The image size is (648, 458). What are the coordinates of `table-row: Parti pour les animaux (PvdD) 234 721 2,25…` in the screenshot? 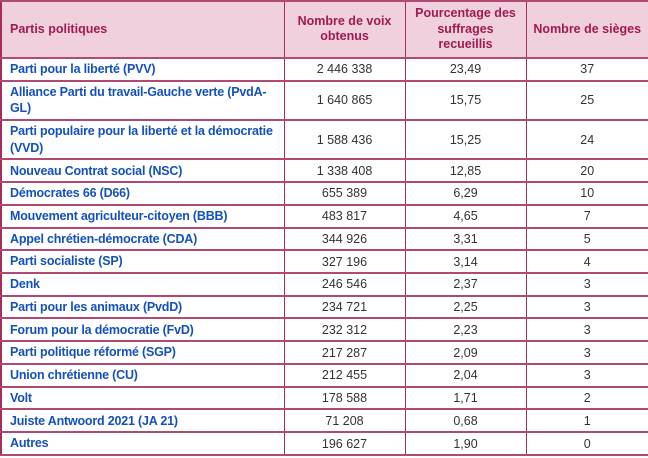 It's located at (324, 307).